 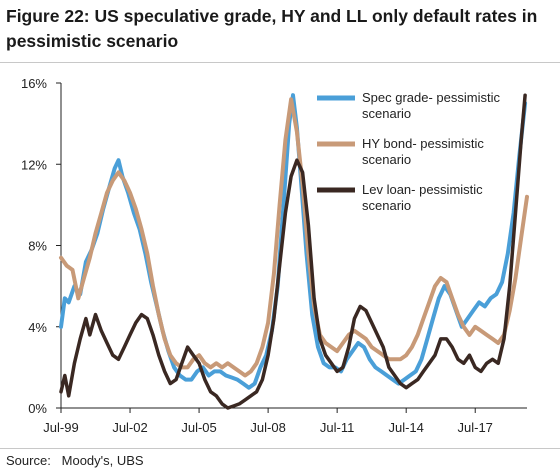 I want to click on x-tick-label: Jul-99, so click(x=60, y=427).